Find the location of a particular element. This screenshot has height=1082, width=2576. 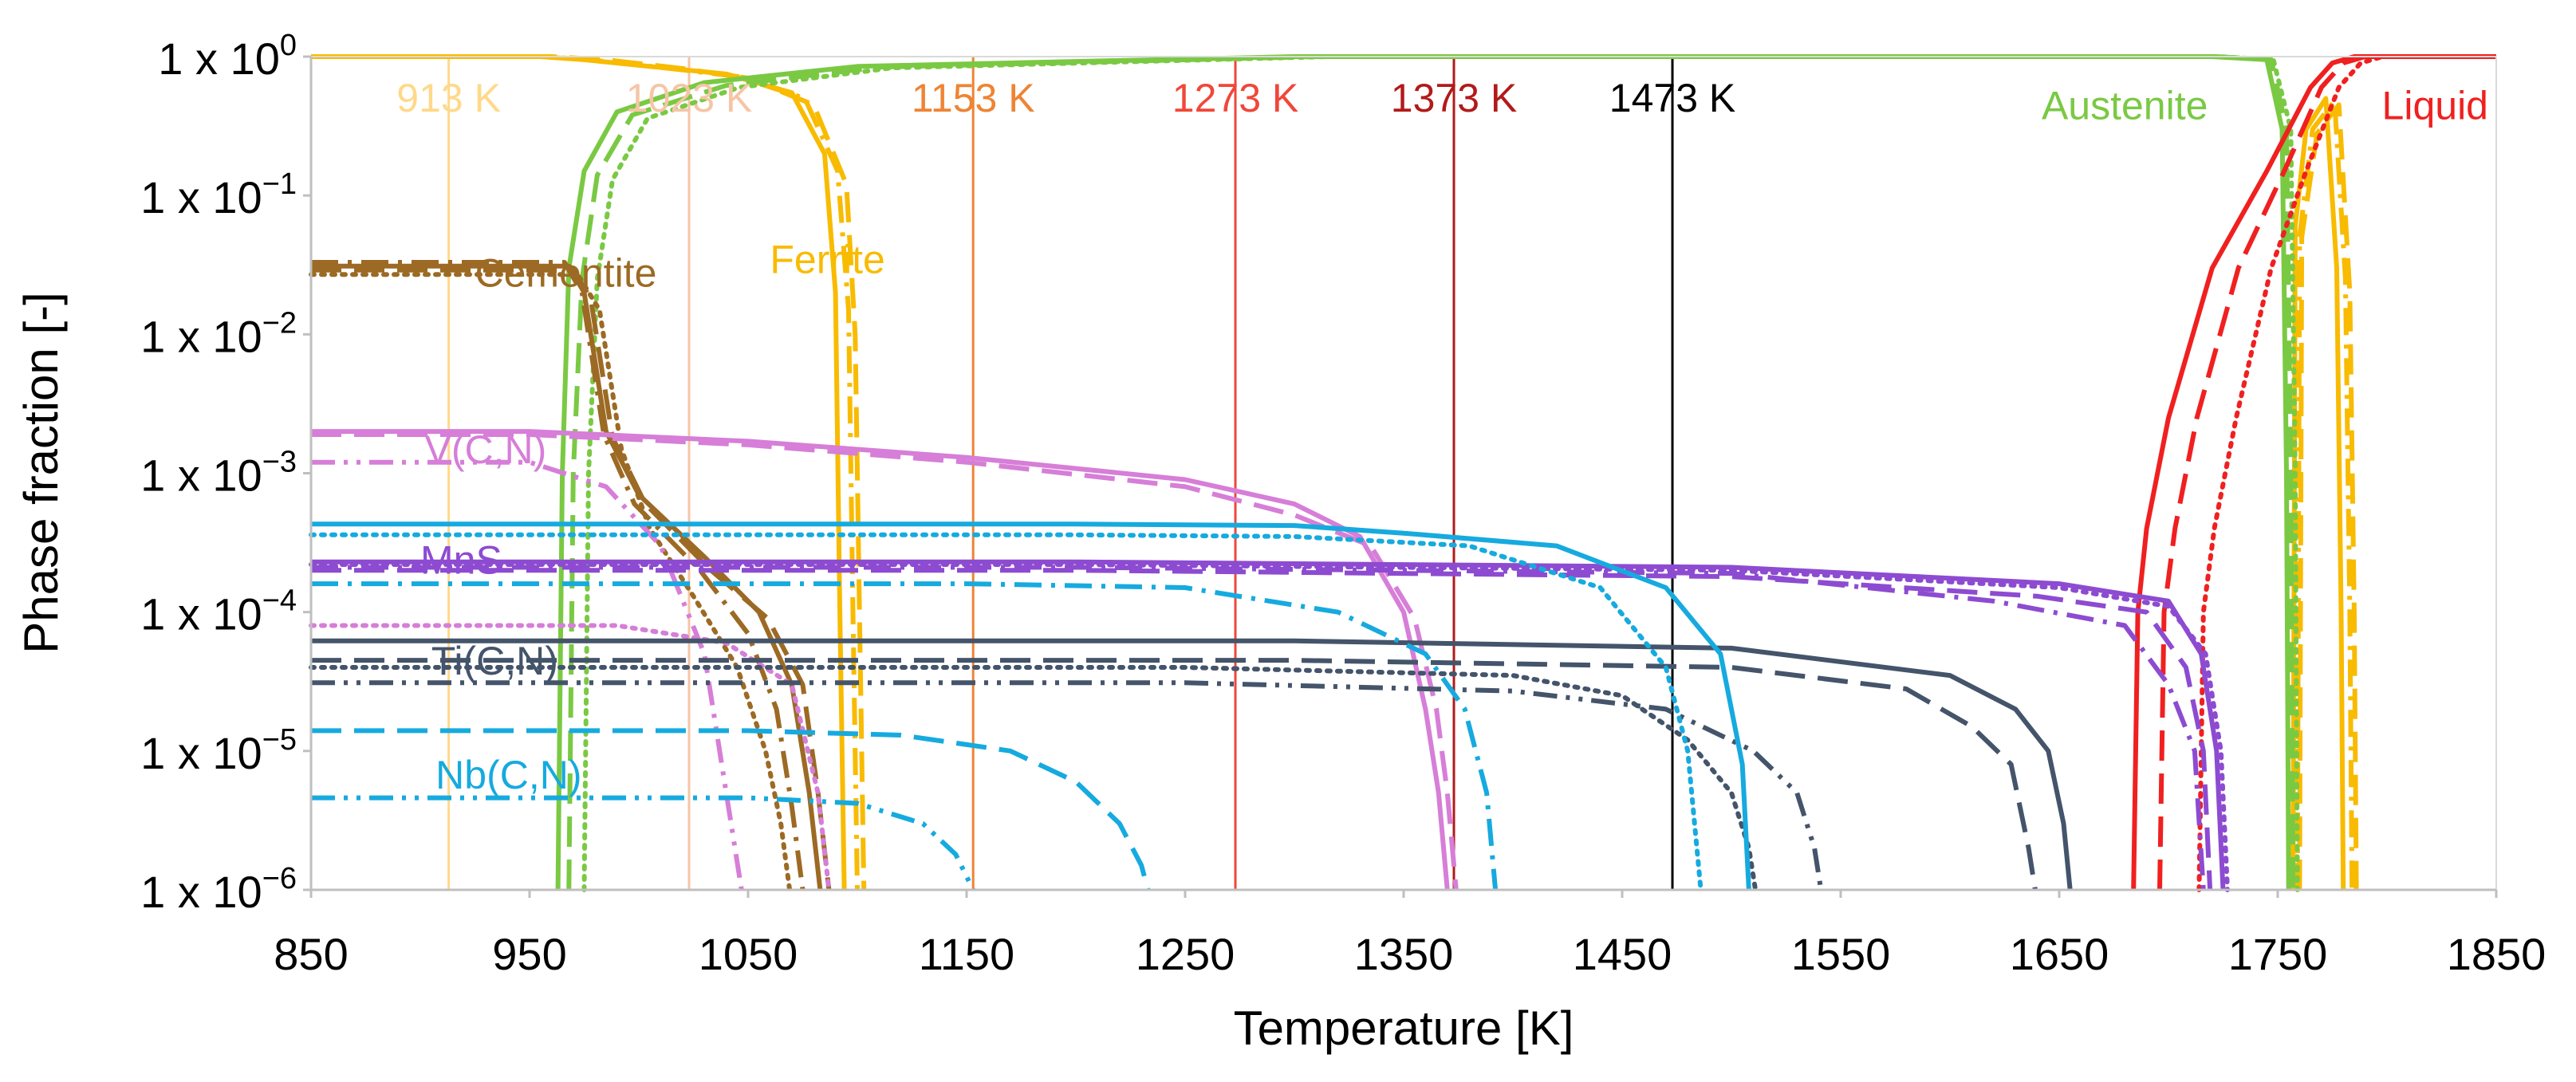

vline-label-1023: 1023 K is located at coordinates (689, 98).